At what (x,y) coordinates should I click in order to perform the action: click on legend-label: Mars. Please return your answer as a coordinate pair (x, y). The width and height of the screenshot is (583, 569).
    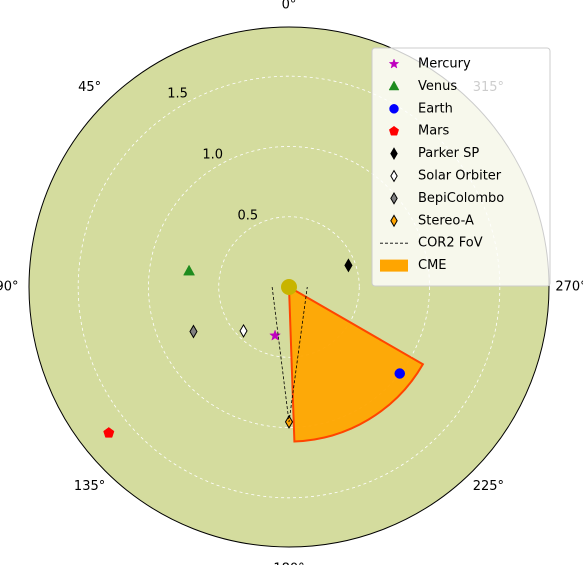
    Looking at the image, I should click on (434, 131).